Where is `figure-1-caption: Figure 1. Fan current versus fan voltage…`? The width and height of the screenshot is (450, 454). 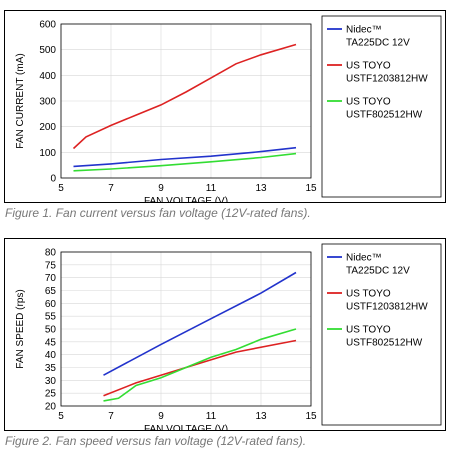
figure-1-caption: Figure 1. Fan current versus fan voltage… is located at coordinates (158, 213).